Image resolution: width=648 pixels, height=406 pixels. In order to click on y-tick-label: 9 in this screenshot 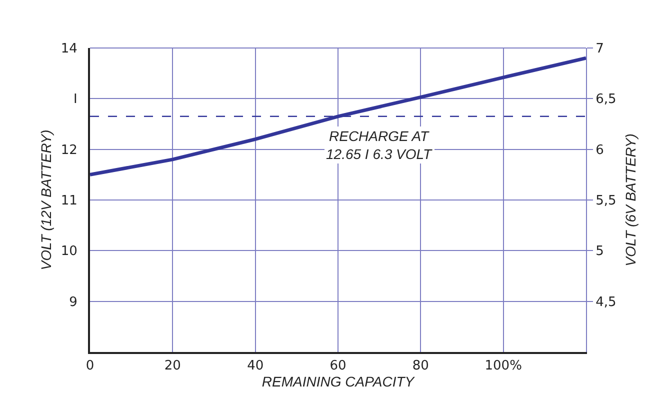, I will do `click(73, 302)`.